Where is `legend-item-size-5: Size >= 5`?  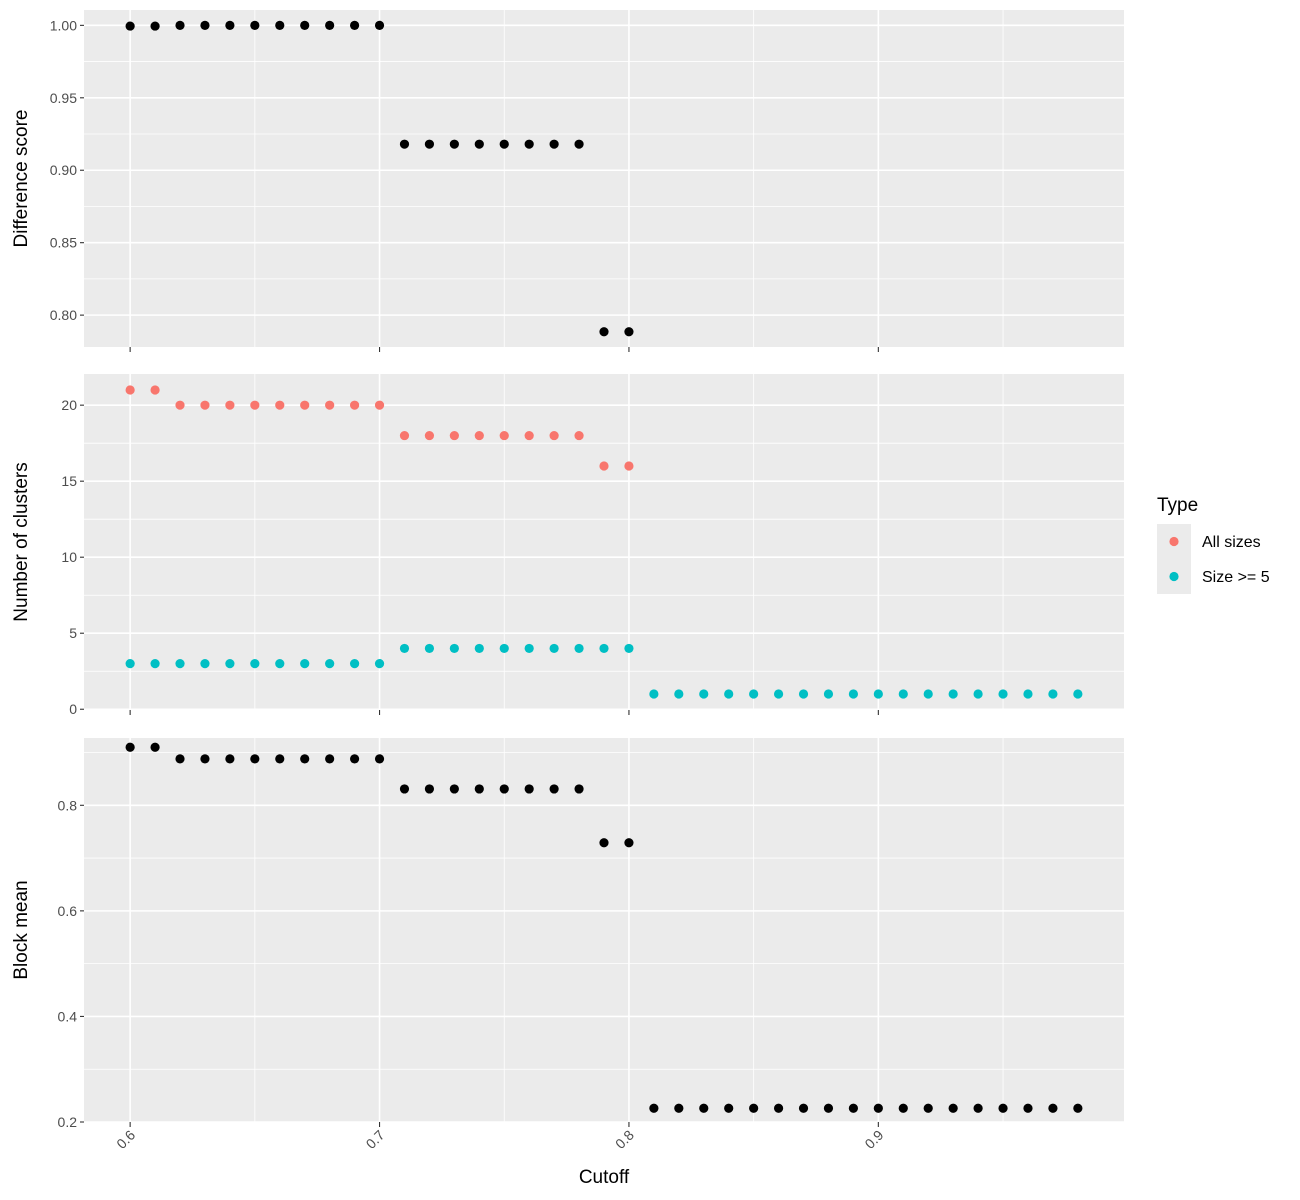
legend-item-size-5: Size >= 5 is located at coordinates (1213, 576).